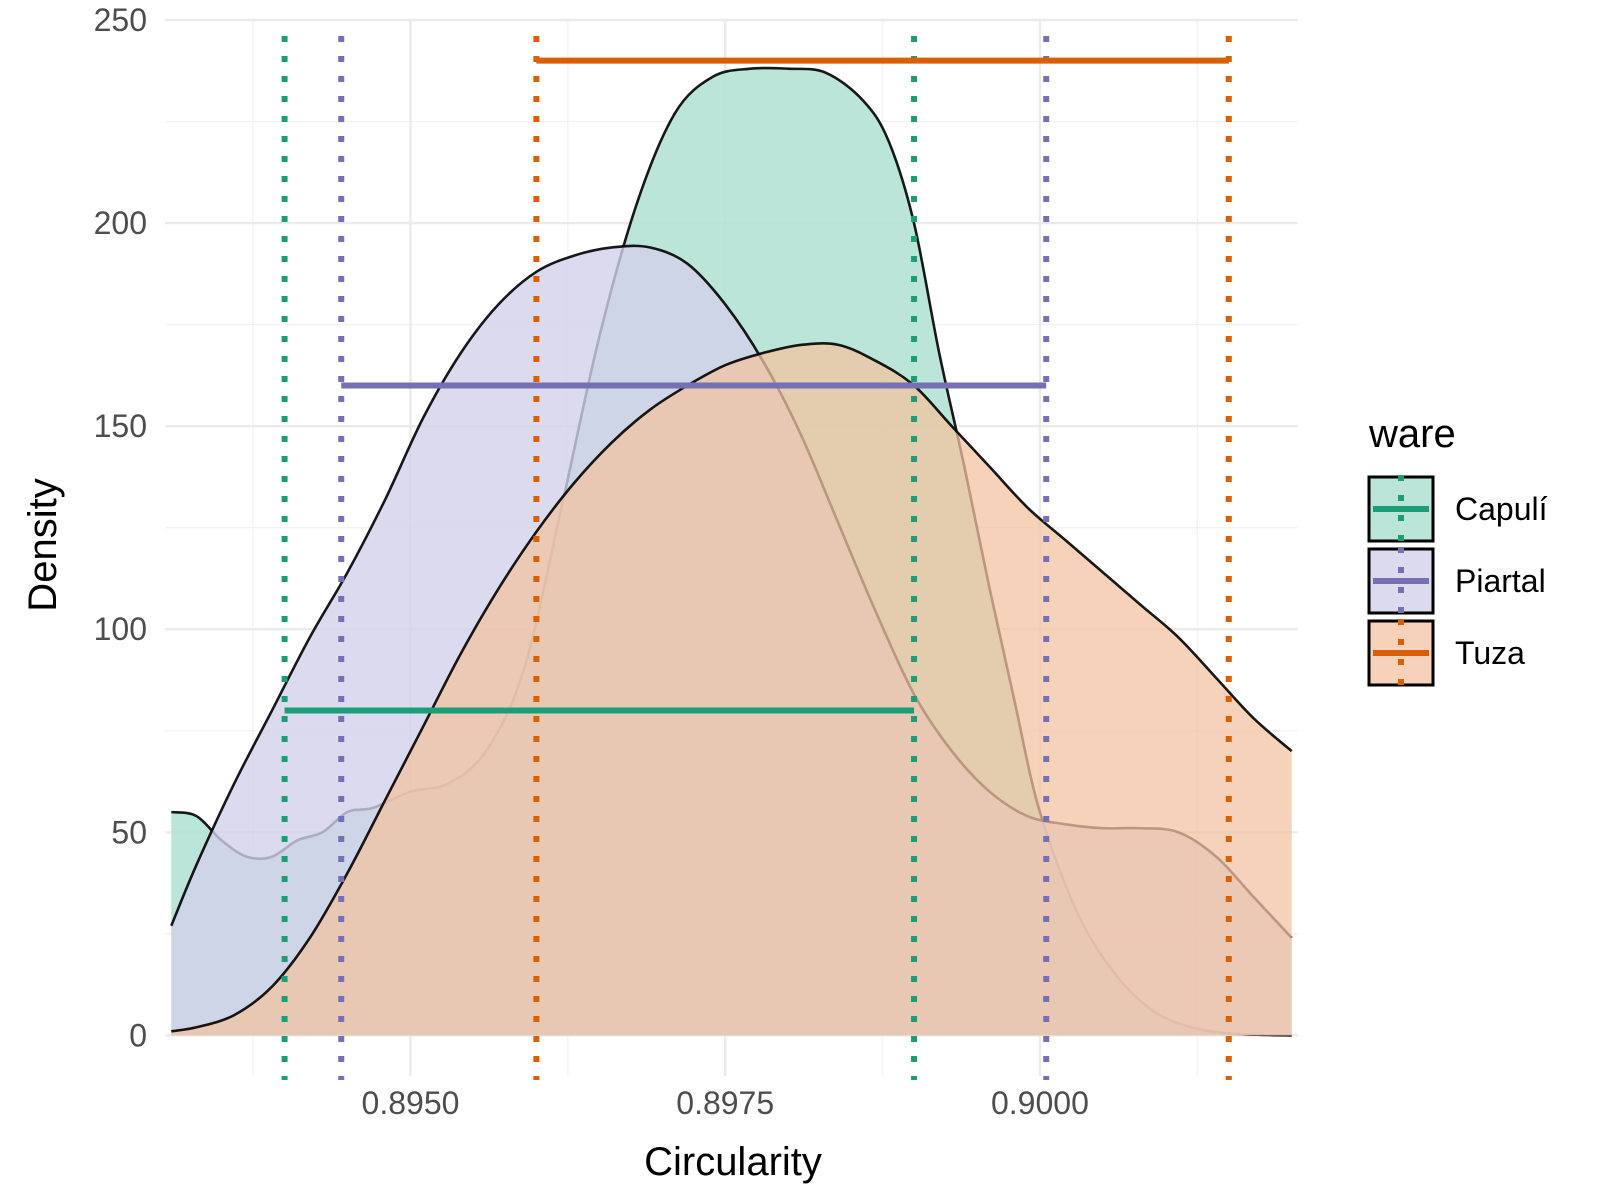  I want to click on x-tick-labels: 0.8950 0.8975 0.9000, so click(725, 1103).